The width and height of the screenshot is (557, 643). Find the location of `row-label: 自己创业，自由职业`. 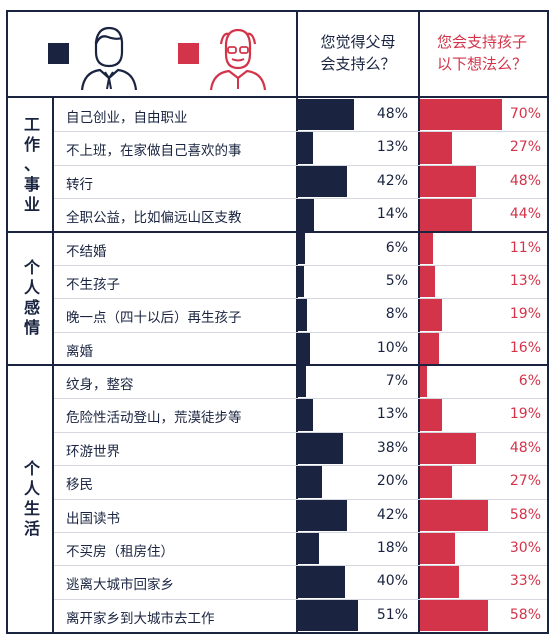

row-label: 自己创业，自由职业 is located at coordinates (127, 118).